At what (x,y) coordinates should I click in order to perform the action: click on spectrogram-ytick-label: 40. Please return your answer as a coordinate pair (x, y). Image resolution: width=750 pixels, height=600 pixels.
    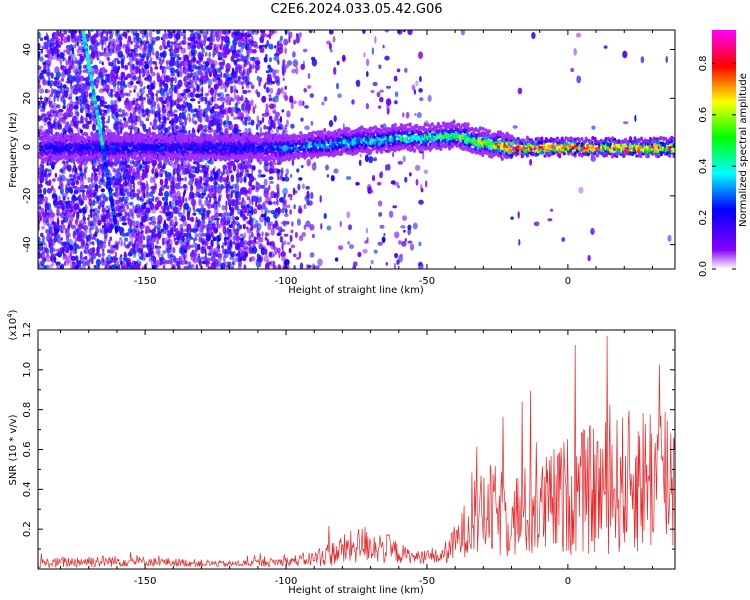
    Looking at the image, I should click on (27, 49).